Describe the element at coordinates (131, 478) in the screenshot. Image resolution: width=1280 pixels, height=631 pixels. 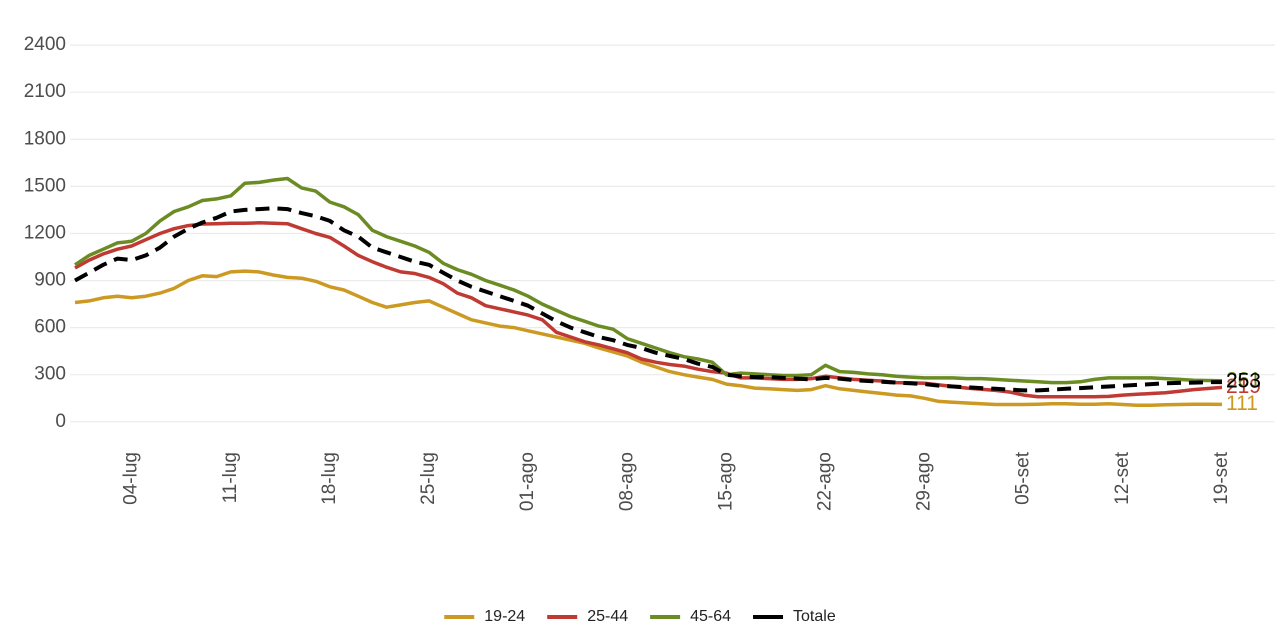
I see `x-tick-label: 04-lug` at that location.